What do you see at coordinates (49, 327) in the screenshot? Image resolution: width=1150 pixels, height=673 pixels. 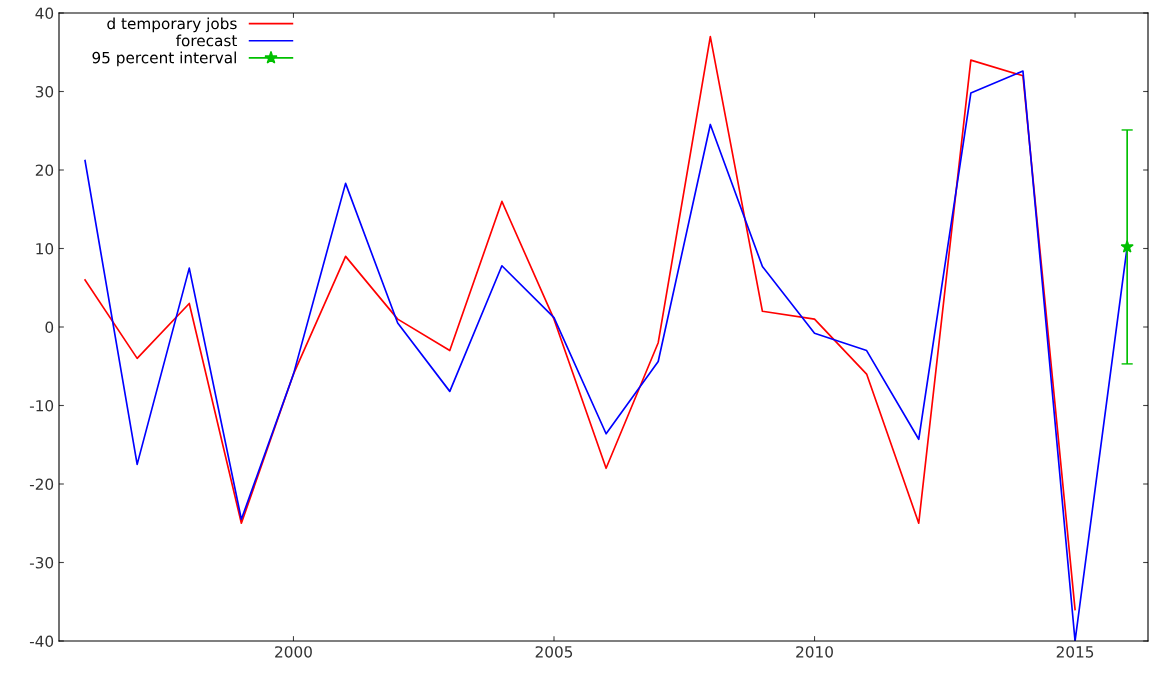 I see `y-tick-label: 0` at bounding box center [49, 327].